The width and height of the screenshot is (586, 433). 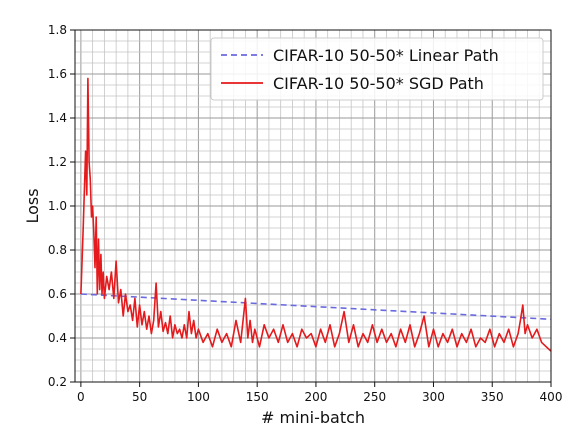 I want to click on x-tick-label: 0, so click(x=81, y=397).